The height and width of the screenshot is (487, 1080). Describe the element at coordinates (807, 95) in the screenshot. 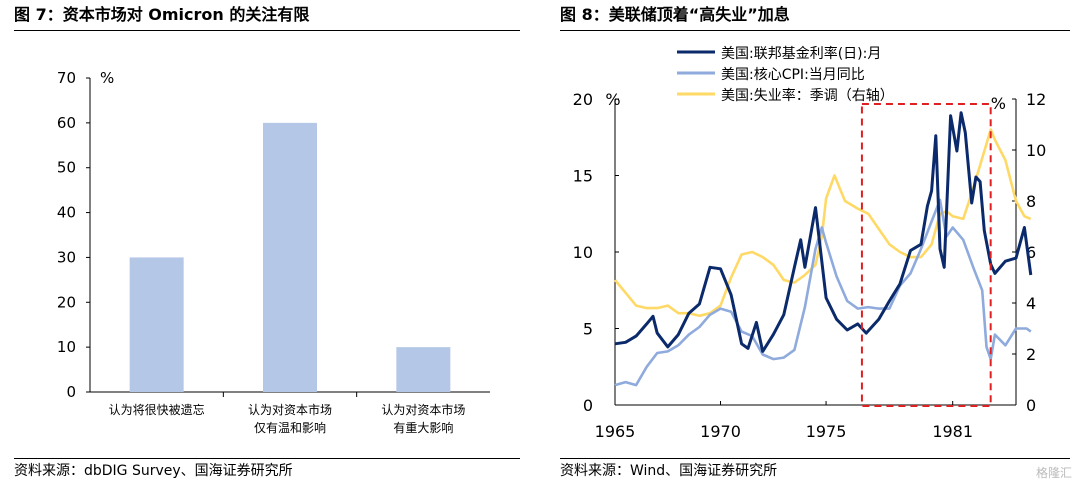

I see `legend-label: 美国:失业率：季调（右轴）` at that location.